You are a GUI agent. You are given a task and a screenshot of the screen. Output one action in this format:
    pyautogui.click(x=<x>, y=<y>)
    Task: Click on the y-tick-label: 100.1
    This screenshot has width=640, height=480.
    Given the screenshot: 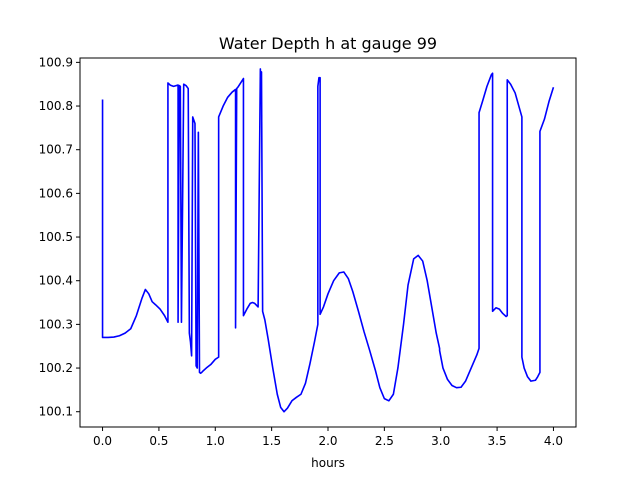 What is the action you would take?
    pyautogui.click(x=56, y=412)
    